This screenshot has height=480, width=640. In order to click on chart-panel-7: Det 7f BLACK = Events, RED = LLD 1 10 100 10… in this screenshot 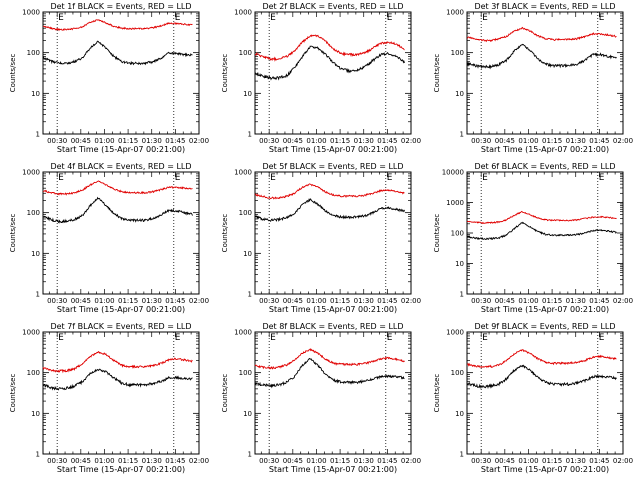, I will do `click(109, 398)`.